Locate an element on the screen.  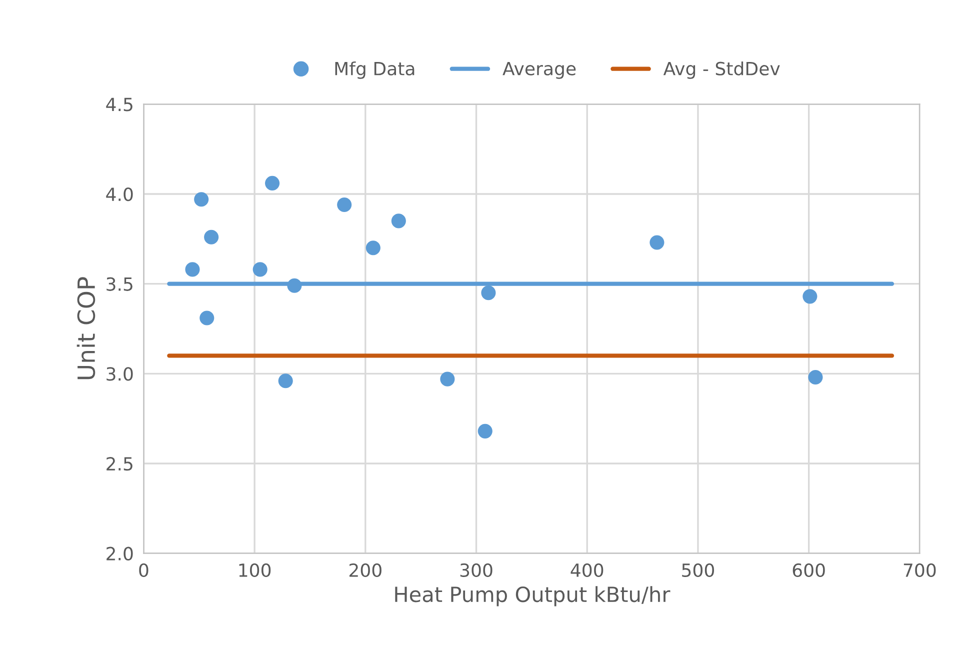
y-tick-label: 4.0 is located at coordinates (119, 194).